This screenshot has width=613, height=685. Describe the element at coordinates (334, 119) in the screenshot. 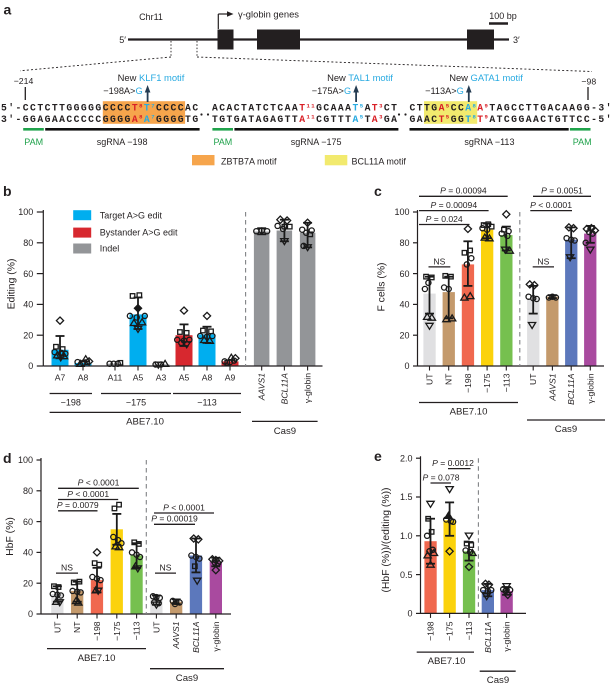

I see `svg-text: CGTTT` at that location.